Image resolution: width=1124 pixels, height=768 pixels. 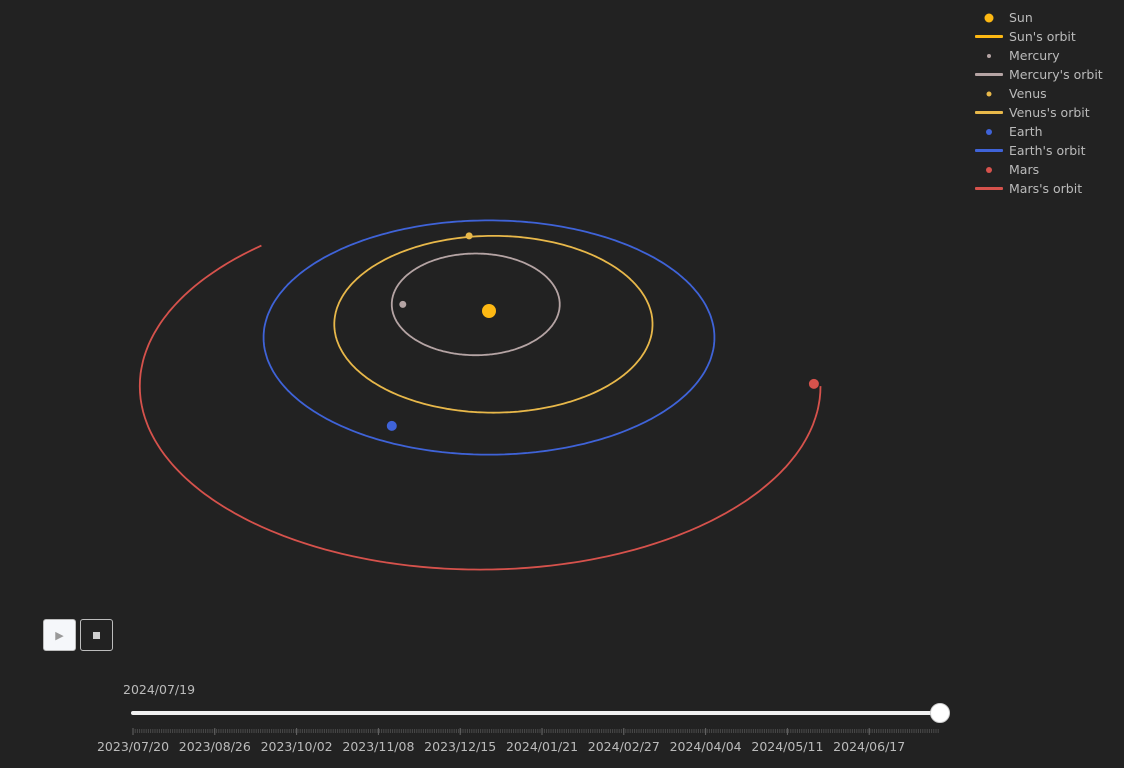 I want to click on slider-tick-label: 2023/12/15, so click(x=460, y=746).